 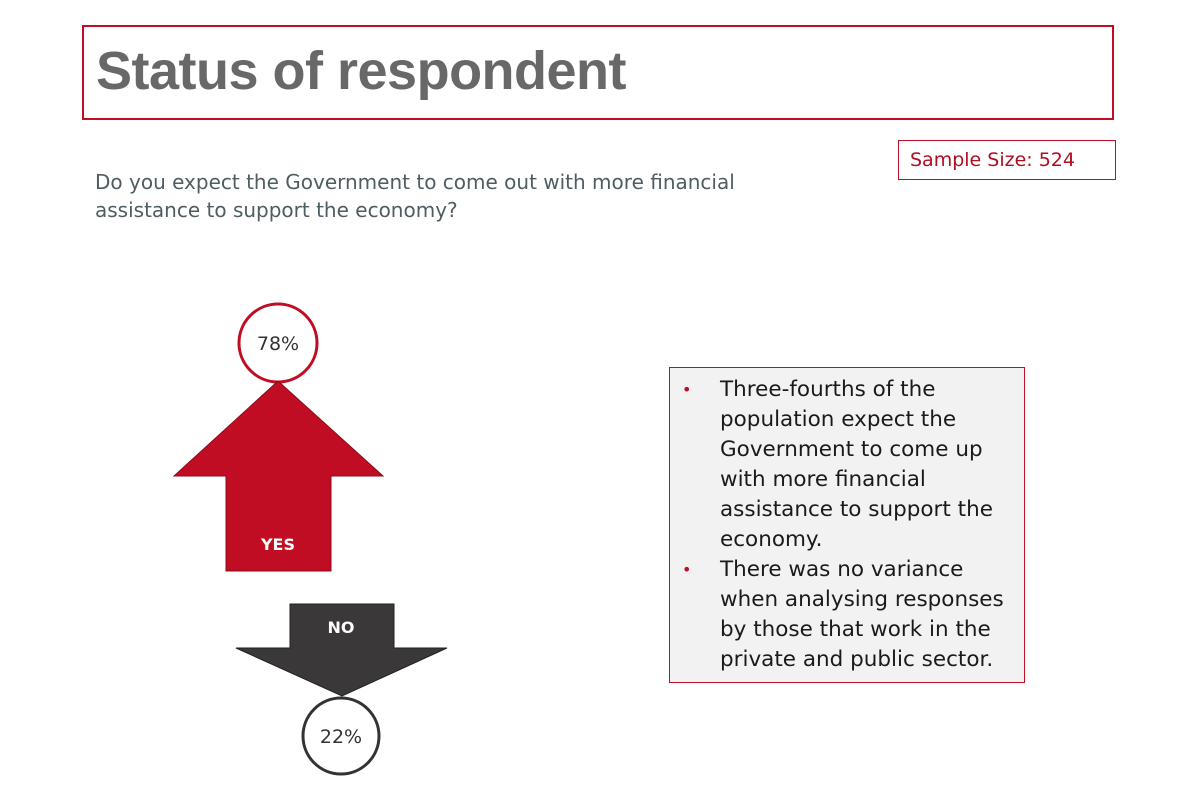 What do you see at coordinates (341, 627) in the screenshot?
I see `no-arrow-label: NO` at bounding box center [341, 627].